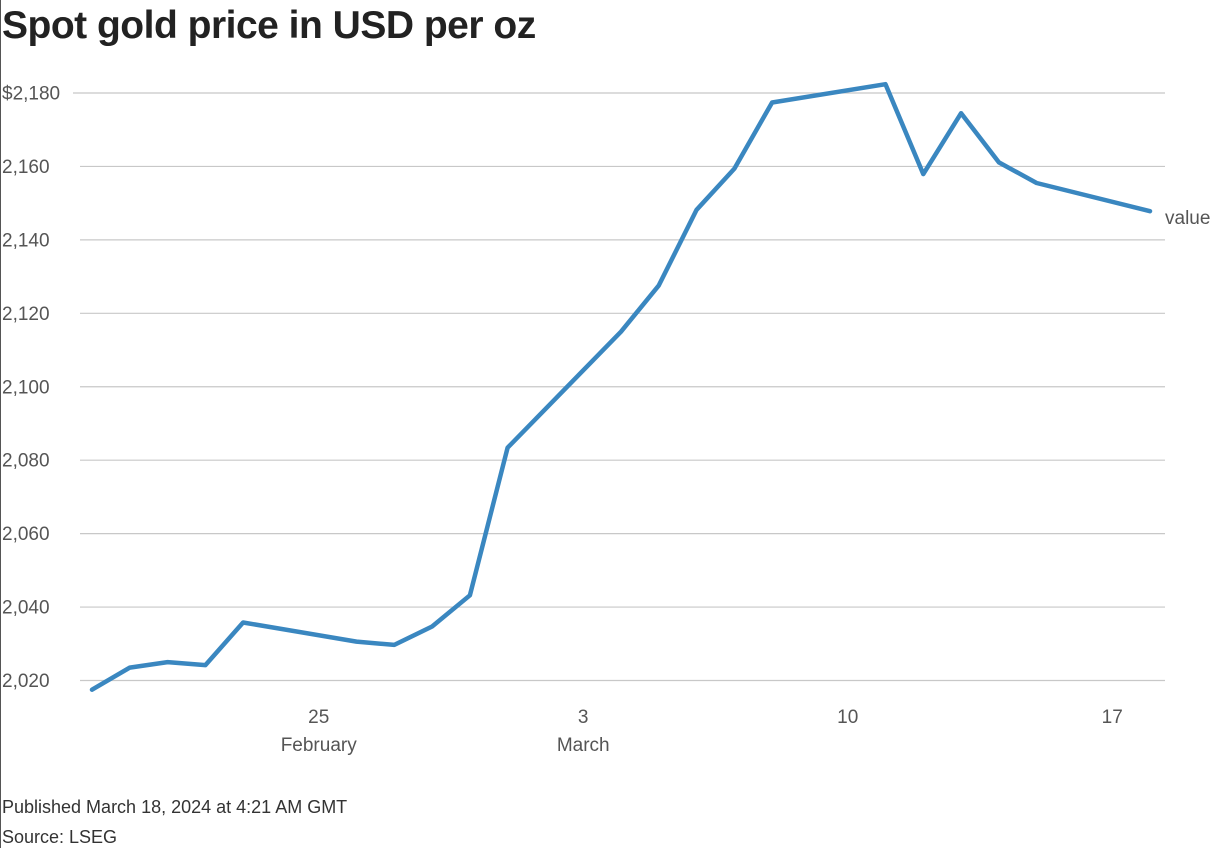 Image resolution: width=1223 pixels, height=848 pixels. Describe the element at coordinates (1112, 717) in the screenshot. I see `x-tick-label: 17` at that location.